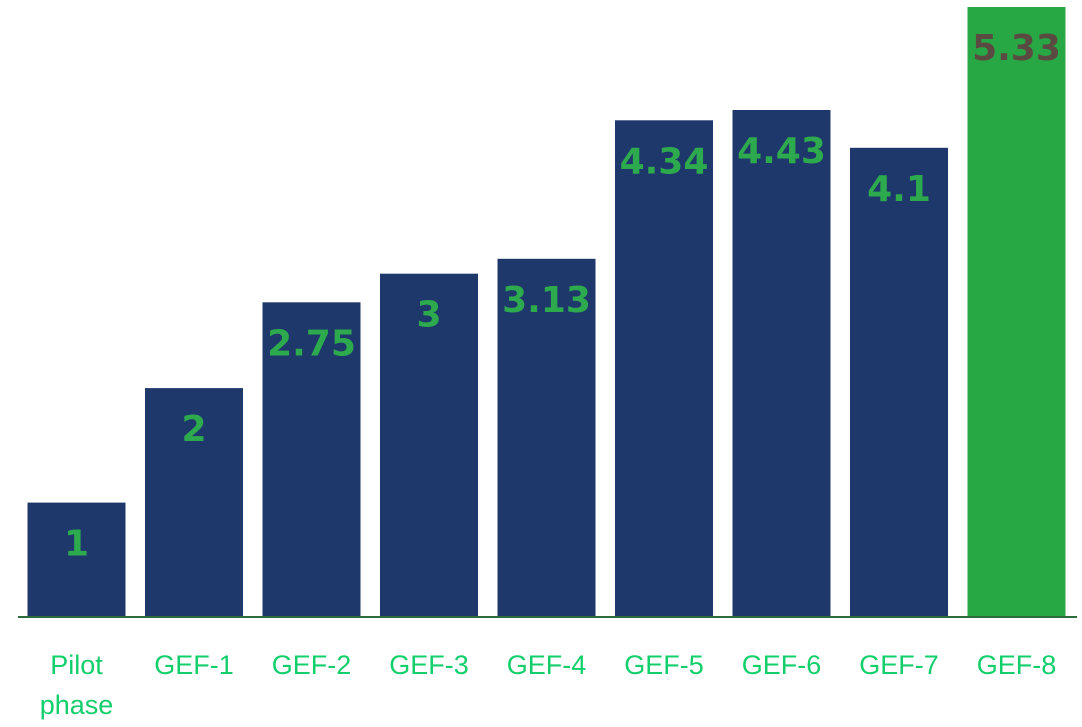 The height and width of the screenshot is (727, 1082). Describe the element at coordinates (312, 665) in the screenshot. I see `x-tick-label-2: GEF-2` at that location.